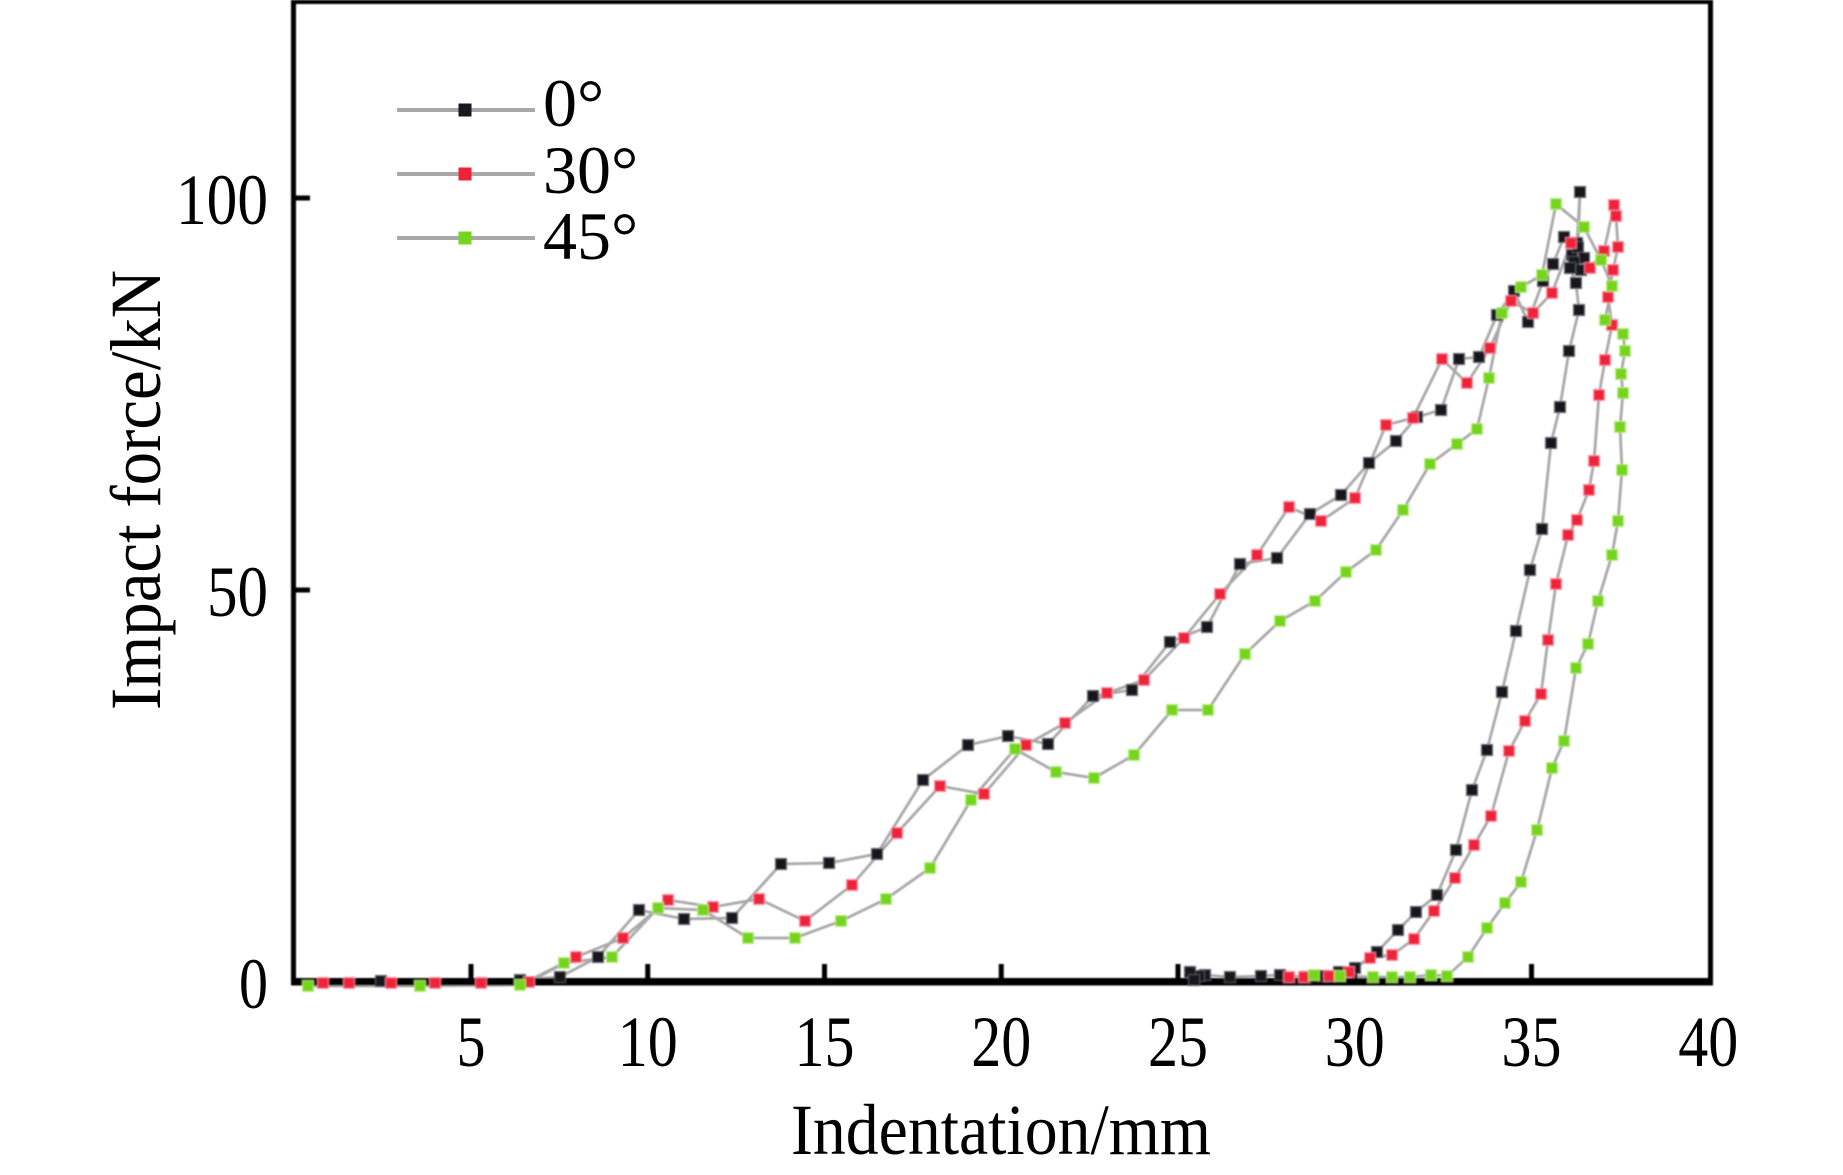 This screenshot has width=1843, height=1175. Describe the element at coordinates (253, 984) in the screenshot. I see `svg-text: 0` at that location.